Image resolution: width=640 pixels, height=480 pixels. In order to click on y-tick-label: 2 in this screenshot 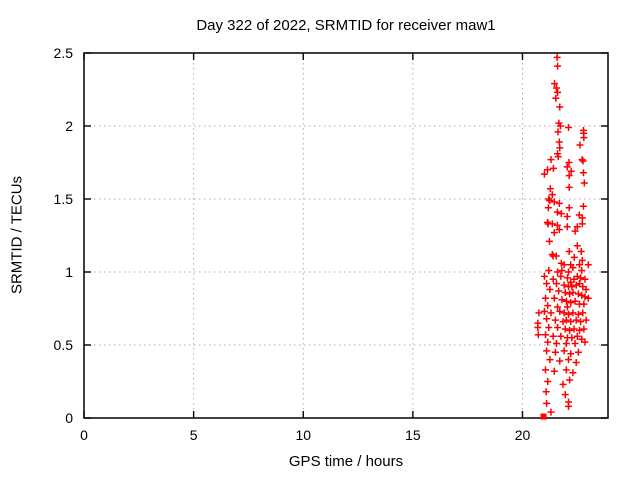, I will do `click(69, 126)`.